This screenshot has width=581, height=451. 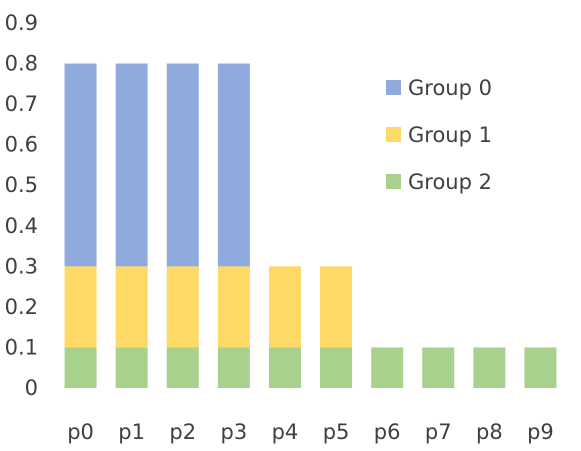 I want to click on legend-label: Group 0, so click(x=450, y=88).